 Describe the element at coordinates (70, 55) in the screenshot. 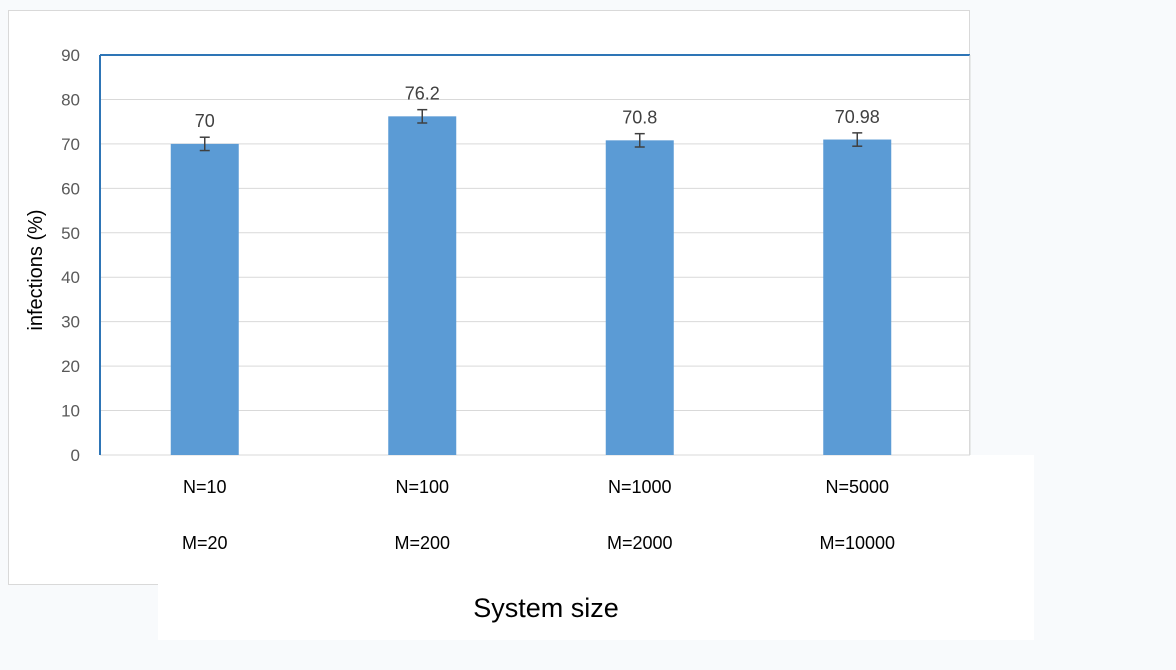

I see `y-tick-label: 90` at that location.